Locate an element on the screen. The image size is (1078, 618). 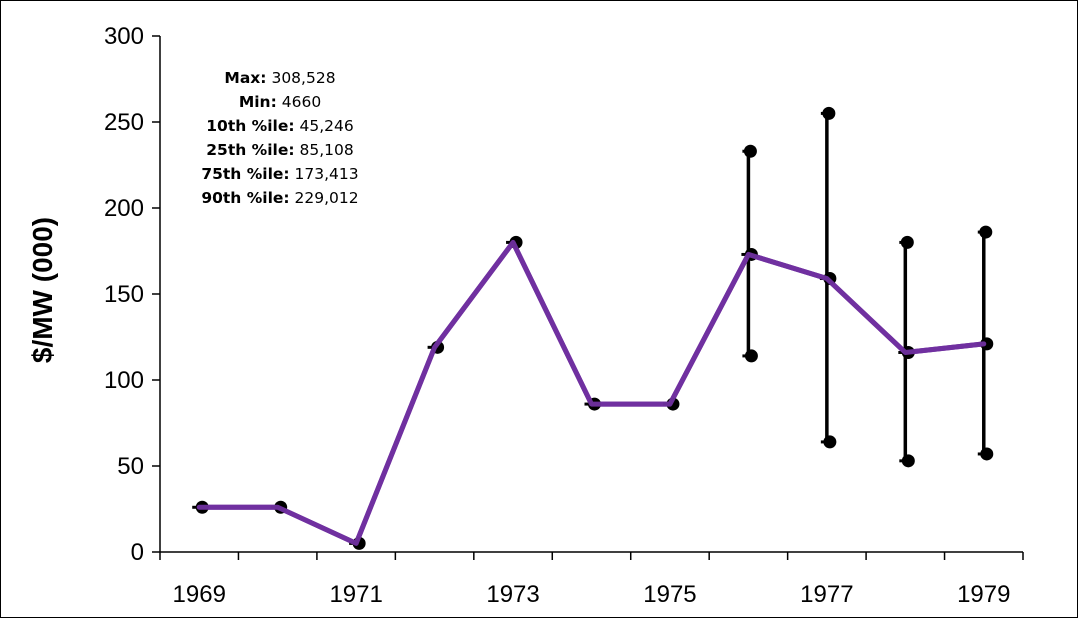
y-tick-label: 100 is located at coordinates (124, 380).